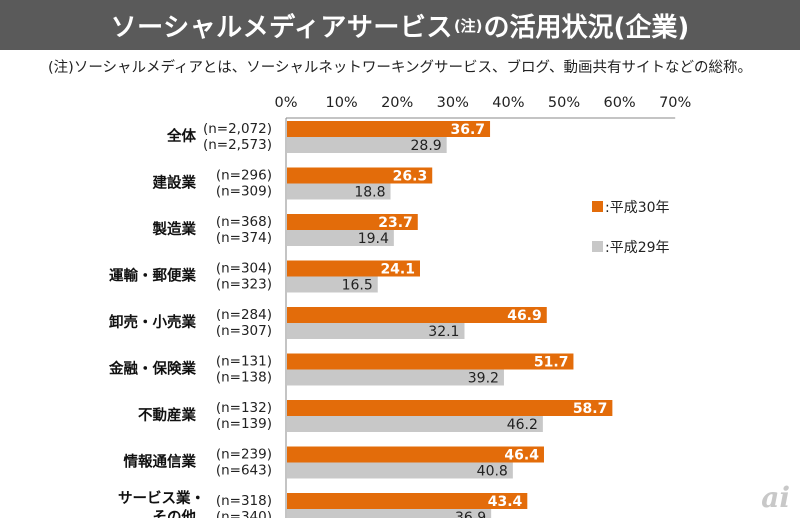 The width and height of the screenshot is (800, 518). What do you see at coordinates (675, 103) in the screenshot?
I see `x-tick-label: 70%` at bounding box center [675, 103].